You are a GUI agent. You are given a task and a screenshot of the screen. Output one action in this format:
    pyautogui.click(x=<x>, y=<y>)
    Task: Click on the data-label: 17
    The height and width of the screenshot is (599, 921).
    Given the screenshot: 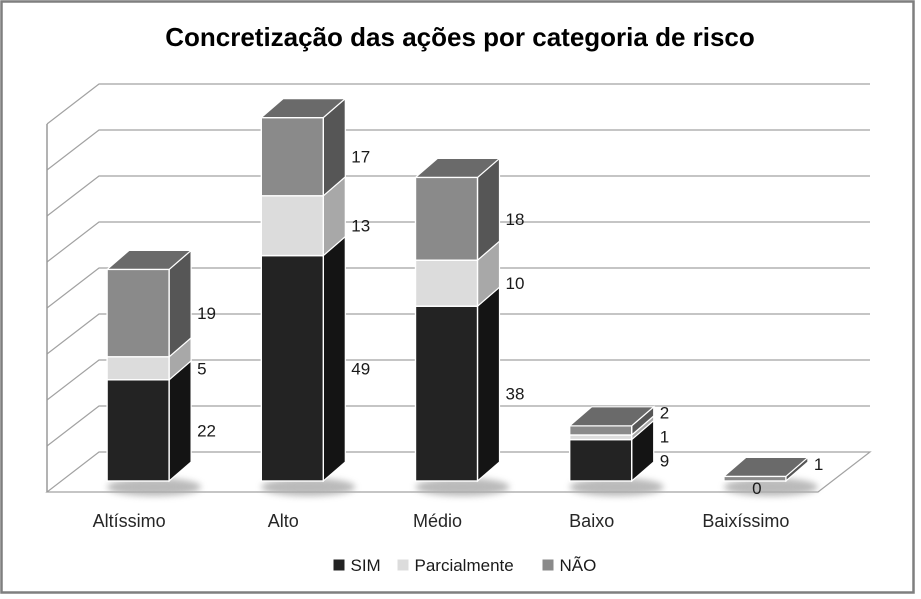 What is the action you would take?
    pyautogui.click(x=360, y=157)
    